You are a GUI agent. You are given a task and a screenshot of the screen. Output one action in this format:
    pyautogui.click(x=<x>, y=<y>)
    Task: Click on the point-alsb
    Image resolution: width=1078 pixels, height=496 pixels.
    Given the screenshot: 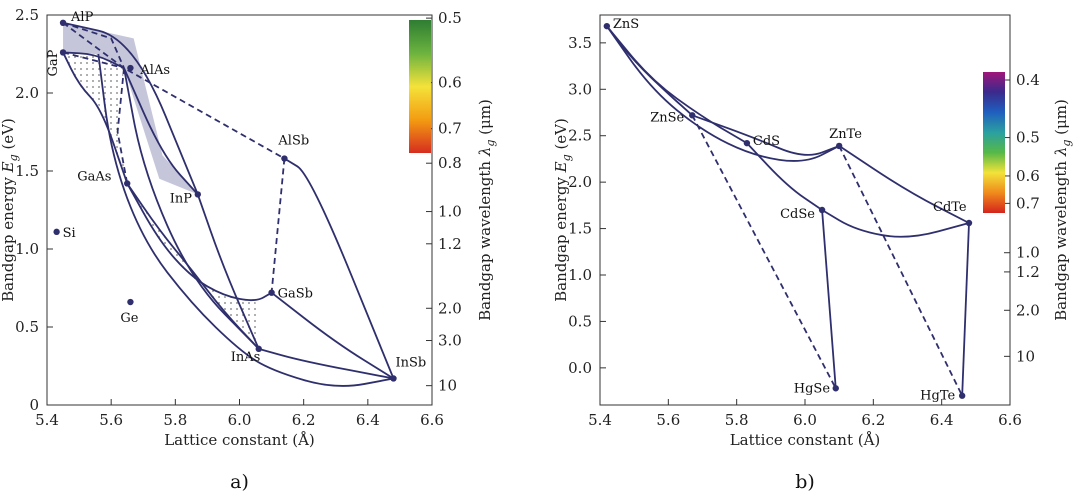 What is the action you would take?
    pyautogui.click(x=284, y=158)
    